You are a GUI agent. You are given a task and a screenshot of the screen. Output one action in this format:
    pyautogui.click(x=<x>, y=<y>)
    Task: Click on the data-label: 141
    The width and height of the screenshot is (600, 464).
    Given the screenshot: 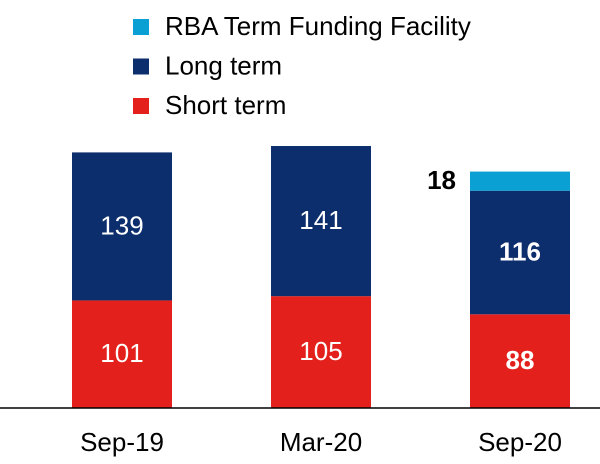 What is the action you would take?
    pyautogui.click(x=320, y=220)
    